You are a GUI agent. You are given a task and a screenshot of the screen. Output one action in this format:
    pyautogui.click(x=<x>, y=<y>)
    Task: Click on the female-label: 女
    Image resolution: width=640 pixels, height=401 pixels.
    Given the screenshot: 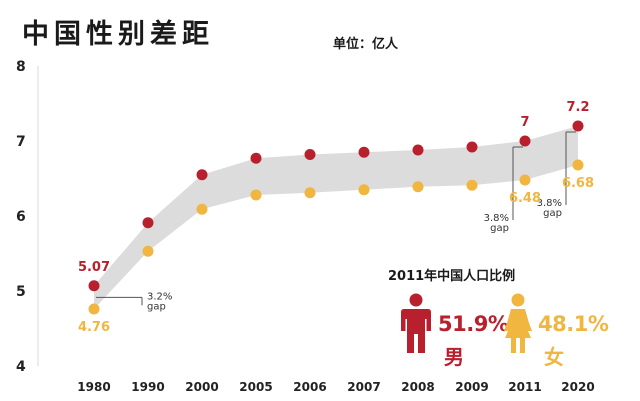 What is the action you would take?
    pyautogui.click(x=554, y=357)
    